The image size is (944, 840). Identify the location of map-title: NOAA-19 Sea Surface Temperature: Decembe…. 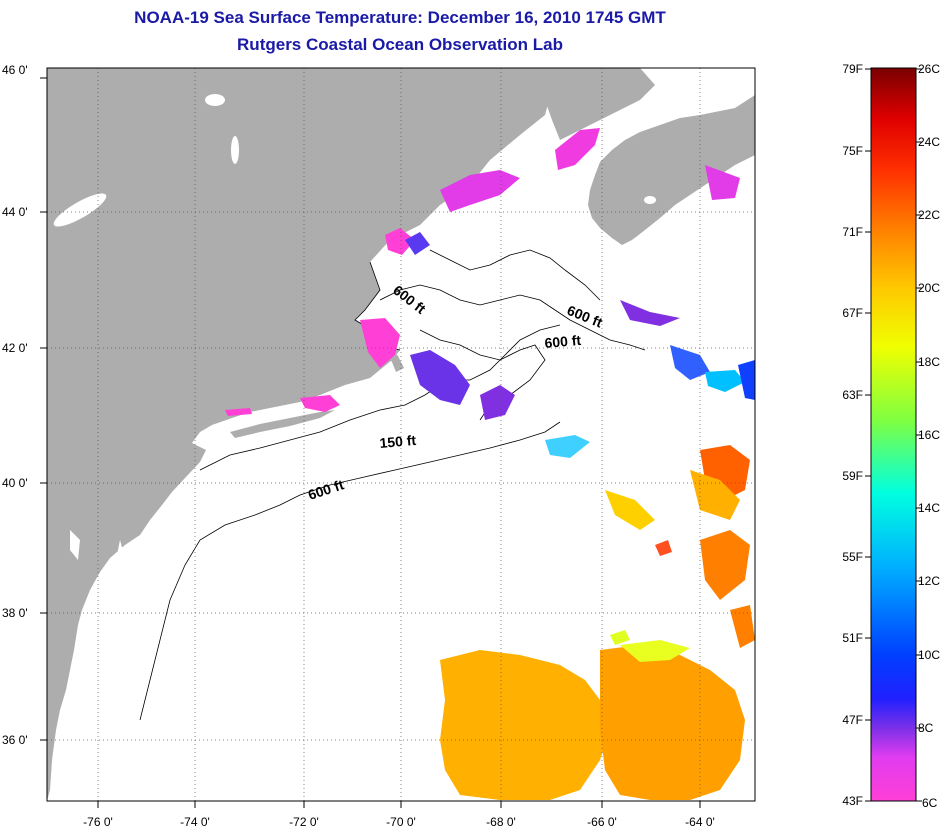
(400, 17).